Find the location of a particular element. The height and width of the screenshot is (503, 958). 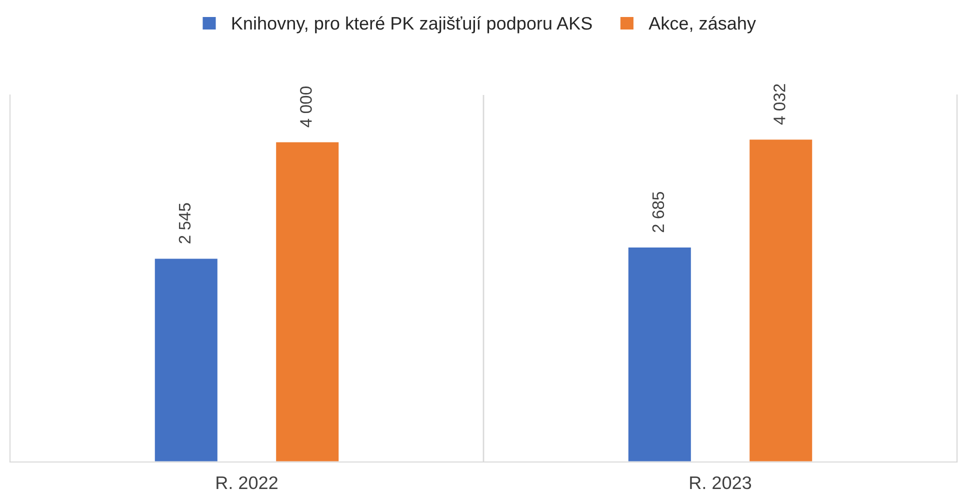

legend-label: Knihovny, pro které PK zajišťují podporu AKS is located at coordinates (412, 25).